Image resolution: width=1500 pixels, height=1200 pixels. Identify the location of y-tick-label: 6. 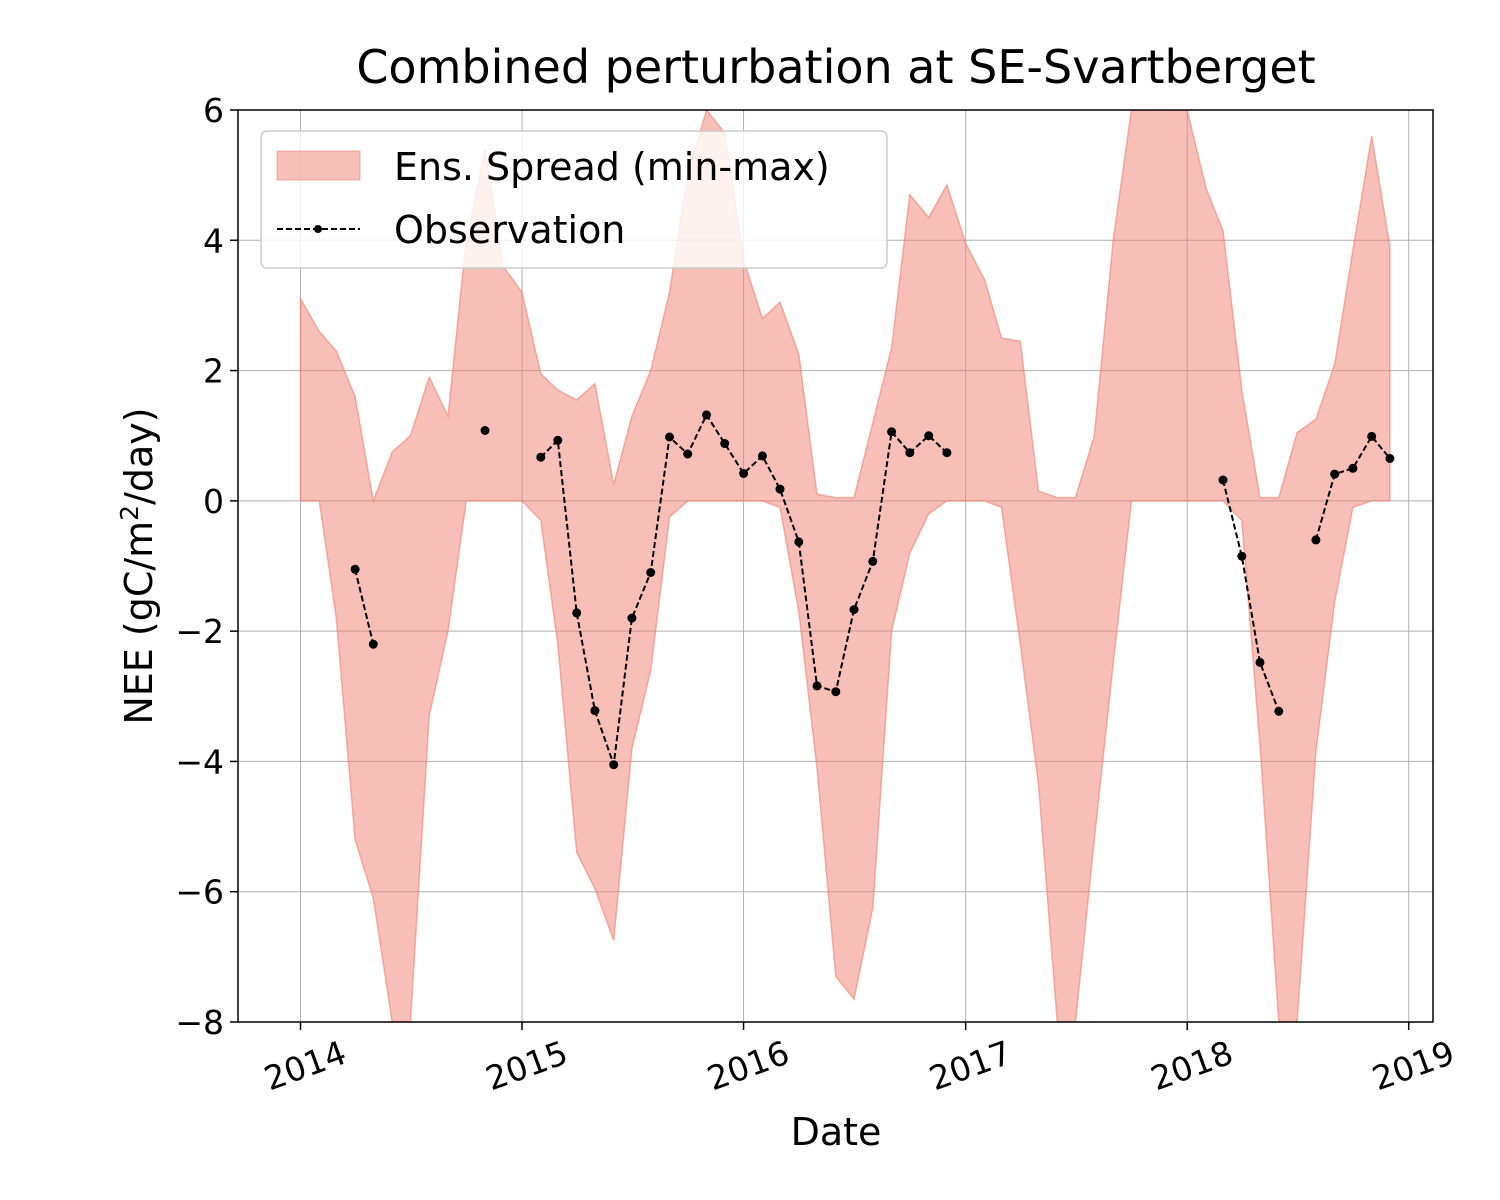
(213, 110).